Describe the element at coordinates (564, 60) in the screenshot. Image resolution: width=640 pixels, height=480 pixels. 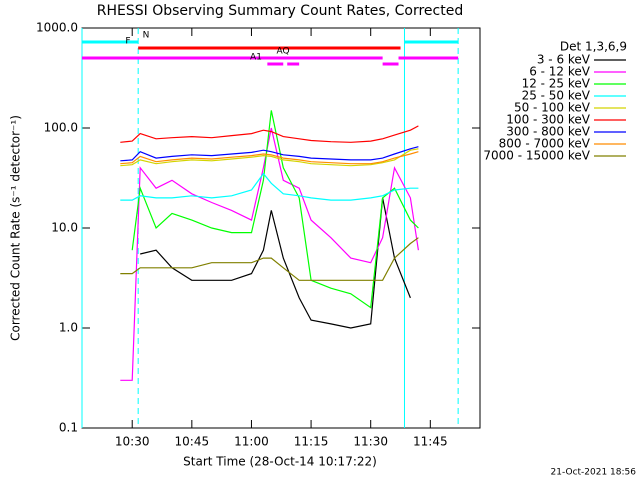
I see `legend-label: 3 - 6 keV` at that location.